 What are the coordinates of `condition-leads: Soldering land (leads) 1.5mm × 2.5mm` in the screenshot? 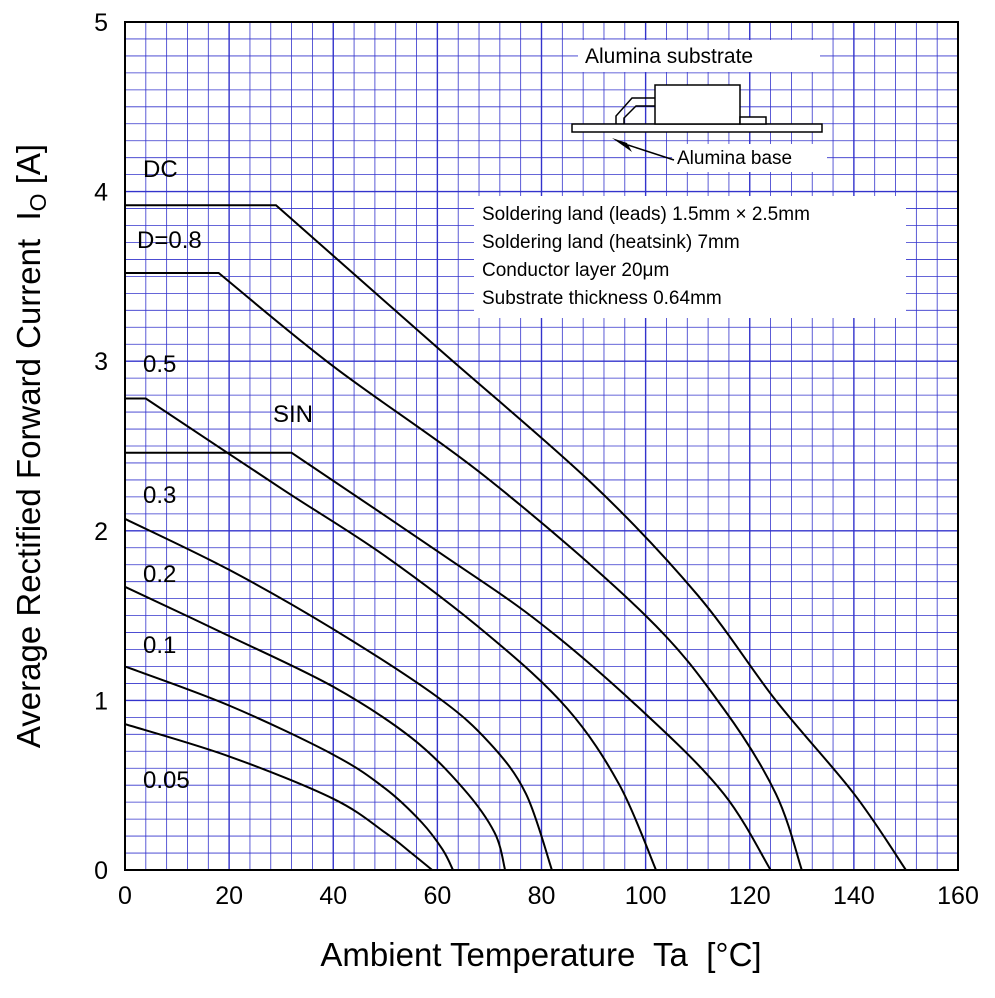 It's located at (646, 214).